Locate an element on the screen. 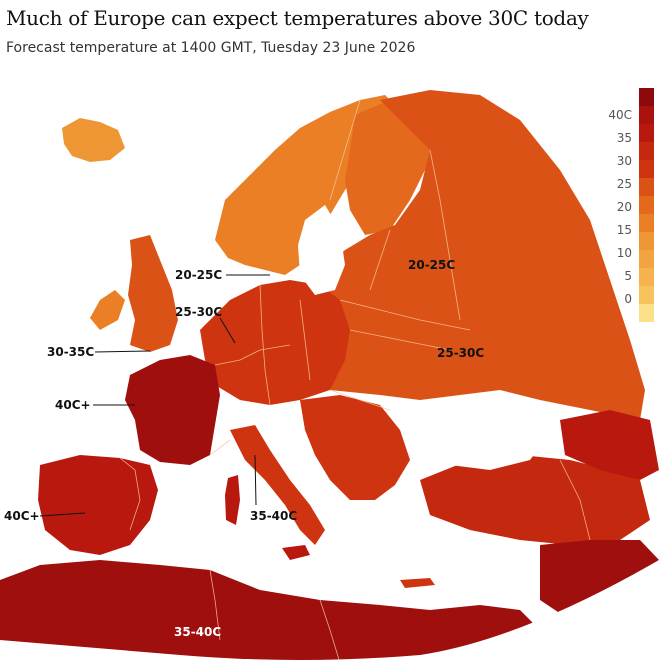  france-region is located at coordinates (172, 410).